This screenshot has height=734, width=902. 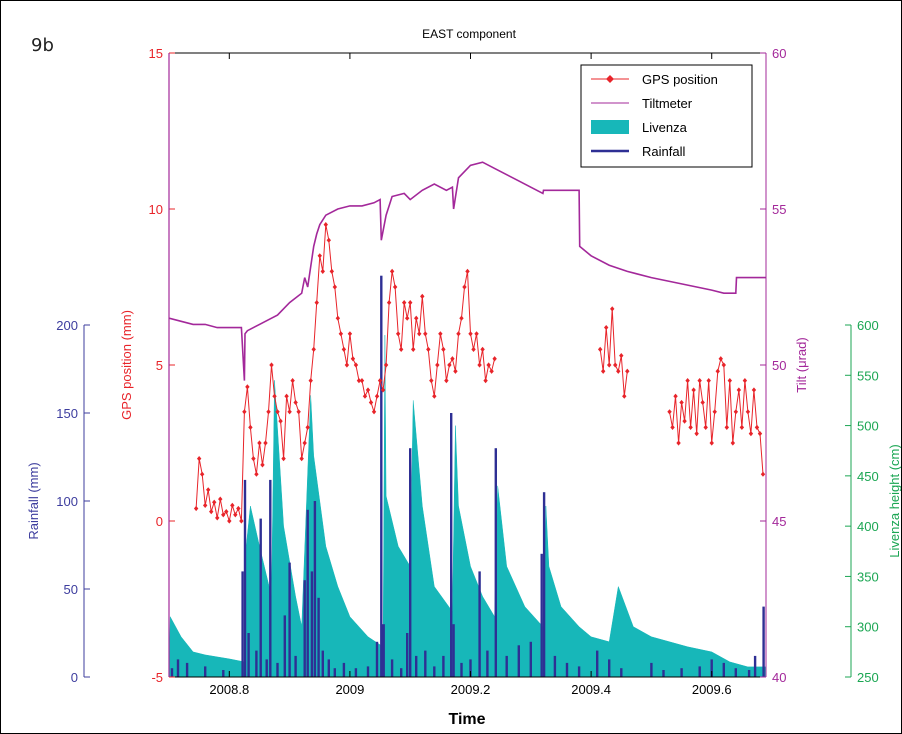 What do you see at coordinates (663, 151) in the screenshot?
I see `legend-label-rainfall: Rainfall` at bounding box center [663, 151].